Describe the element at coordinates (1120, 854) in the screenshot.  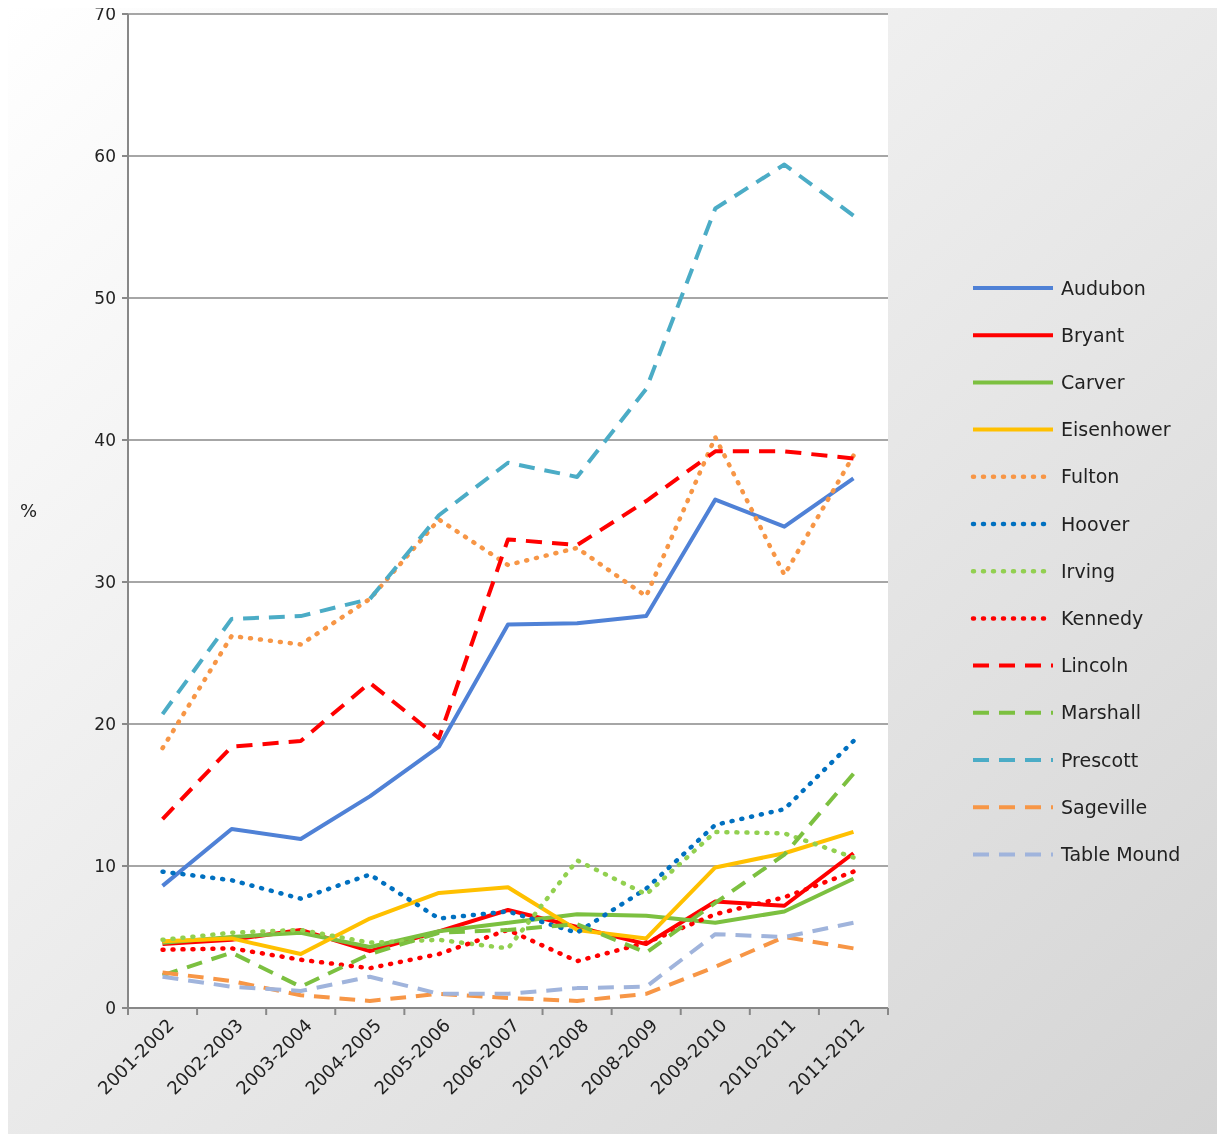
I see `legend-label: Table Mound` at that location.